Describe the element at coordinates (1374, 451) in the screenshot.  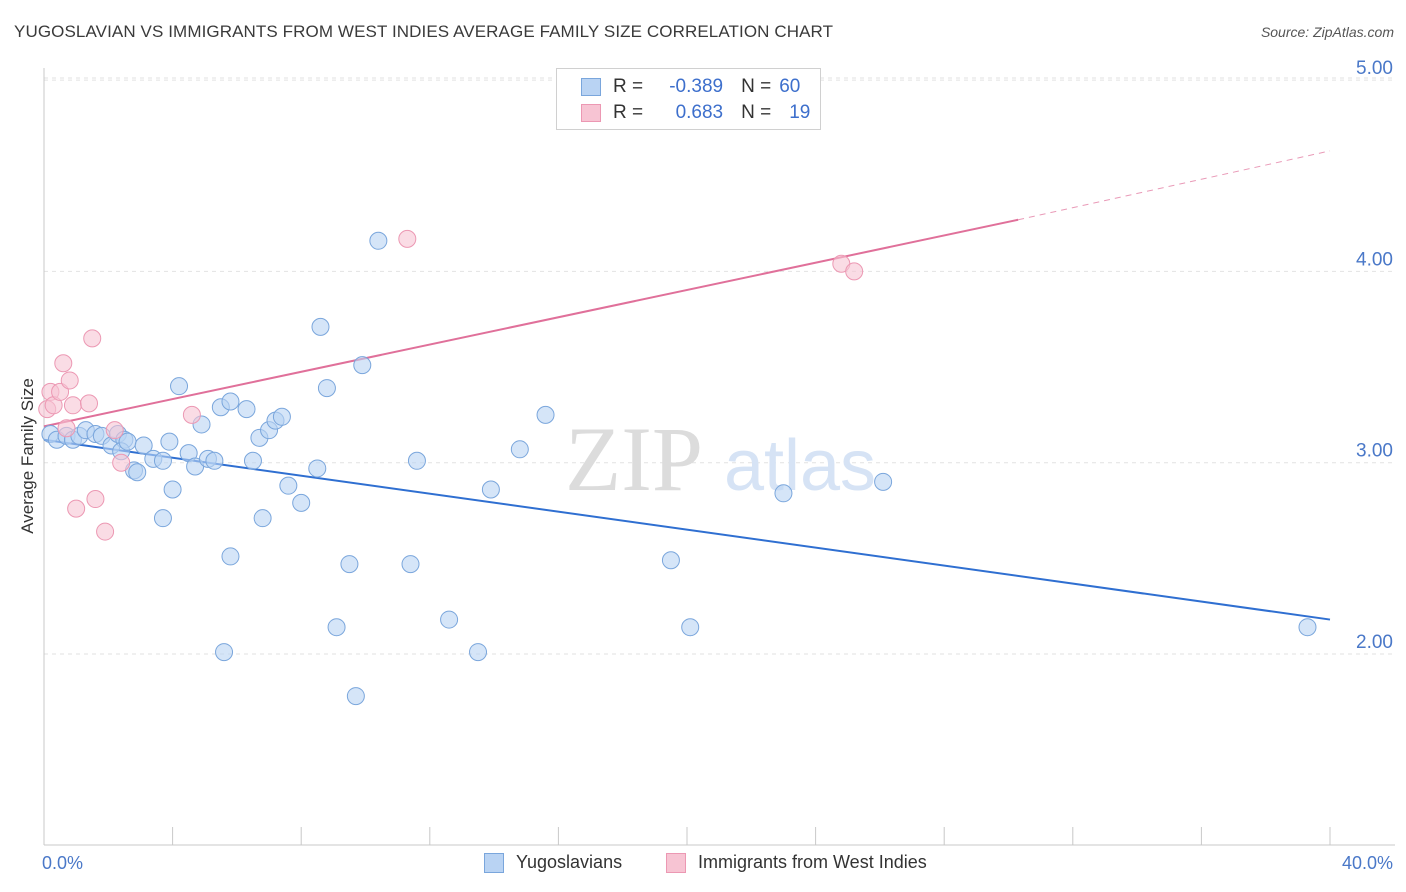
I see `y-tick-label: 3.00` at that location.